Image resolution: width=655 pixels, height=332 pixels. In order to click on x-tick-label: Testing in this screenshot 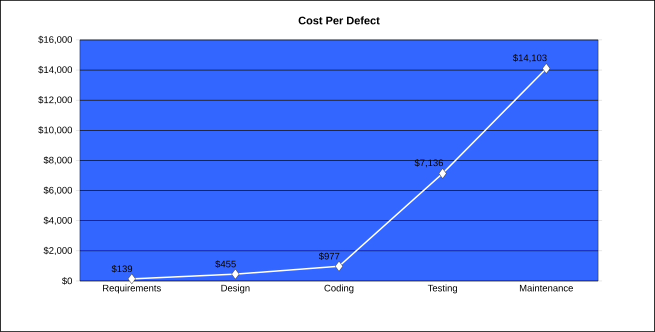, I will do `click(443, 289)`.